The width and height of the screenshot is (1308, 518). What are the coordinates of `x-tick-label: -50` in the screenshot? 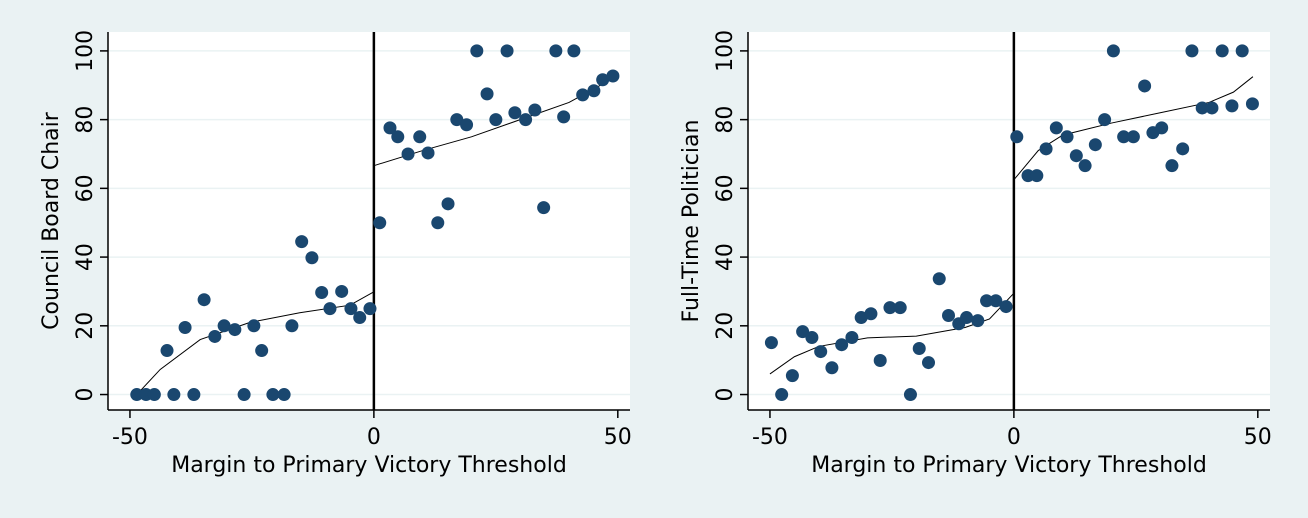 It's located at (770, 437).